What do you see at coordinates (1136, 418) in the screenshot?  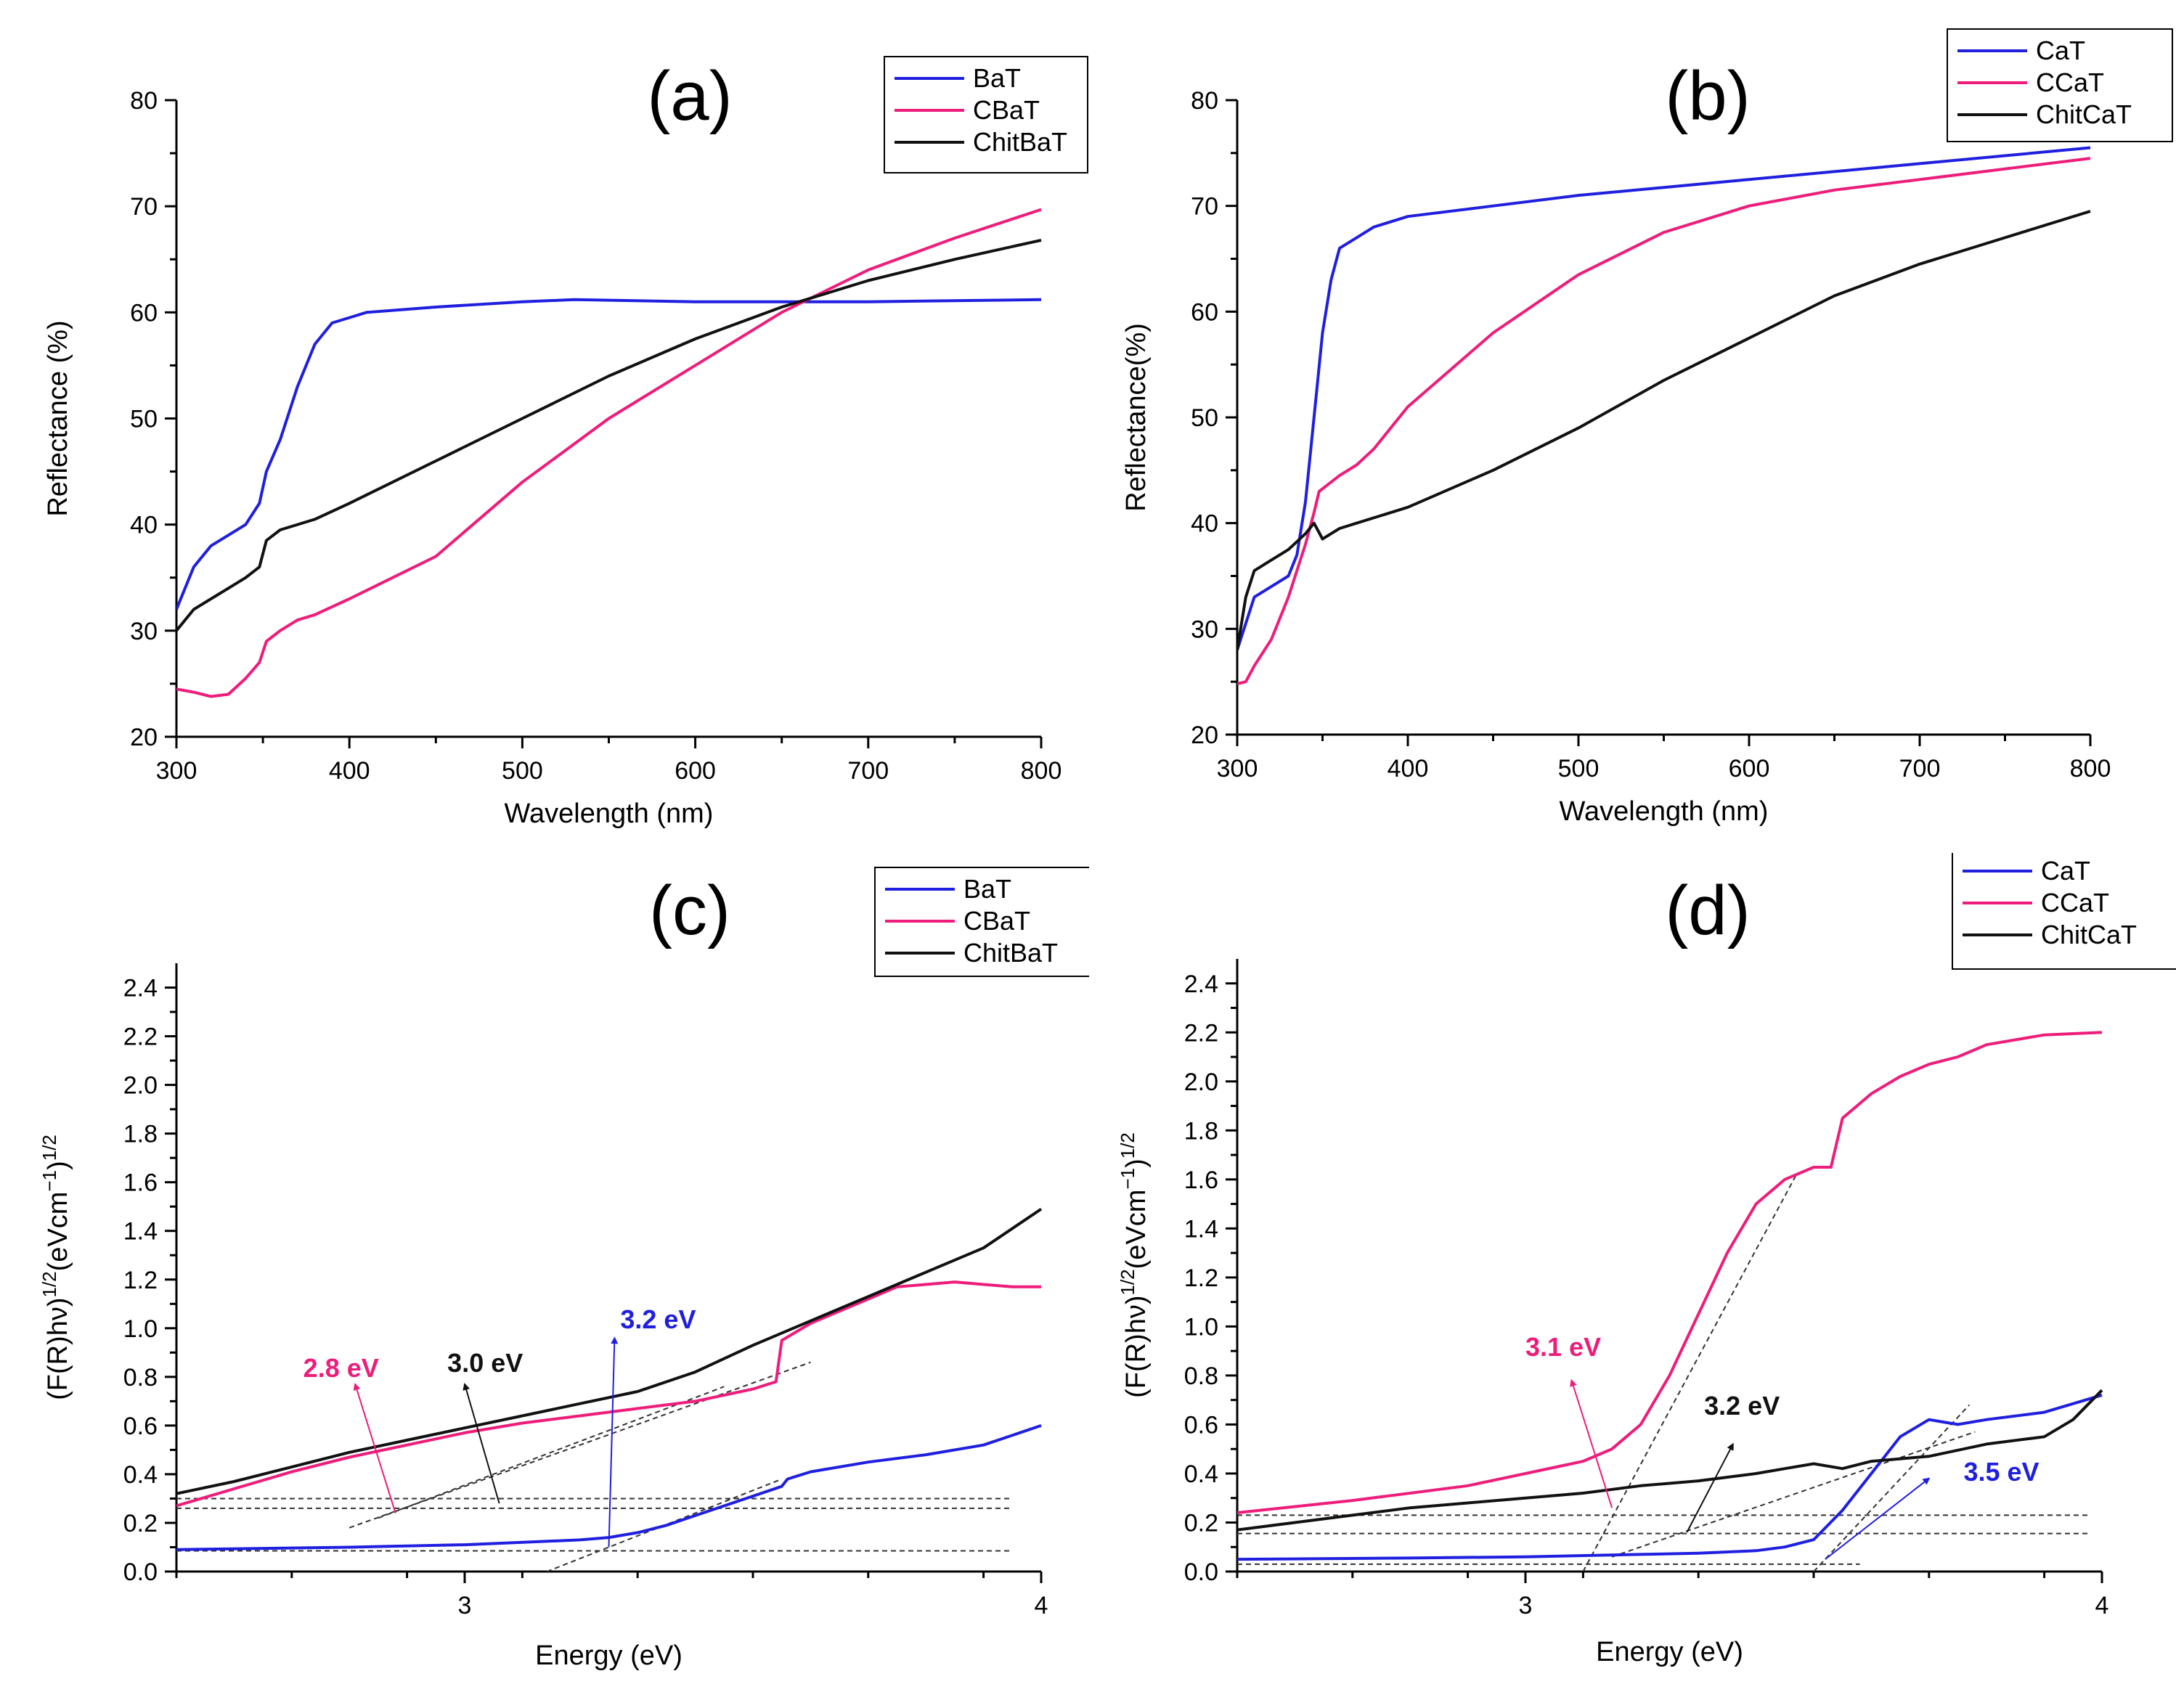 I see `y-axis-title: Reflectance(%)` at bounding box center [1136, 418].